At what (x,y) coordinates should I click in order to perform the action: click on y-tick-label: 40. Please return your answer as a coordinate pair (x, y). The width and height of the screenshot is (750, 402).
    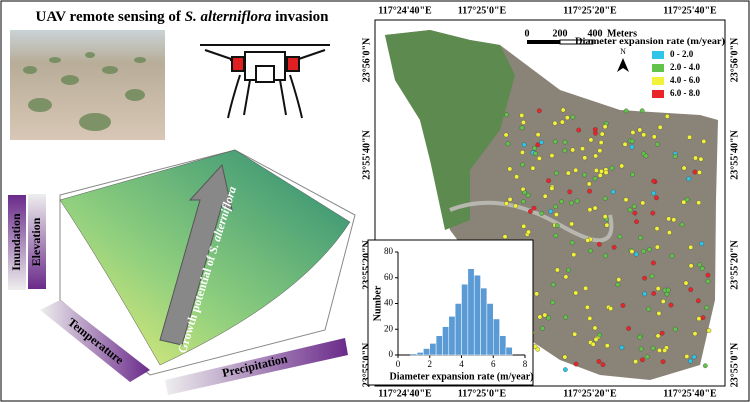
    Looking at the image, I should click on (389, 303).